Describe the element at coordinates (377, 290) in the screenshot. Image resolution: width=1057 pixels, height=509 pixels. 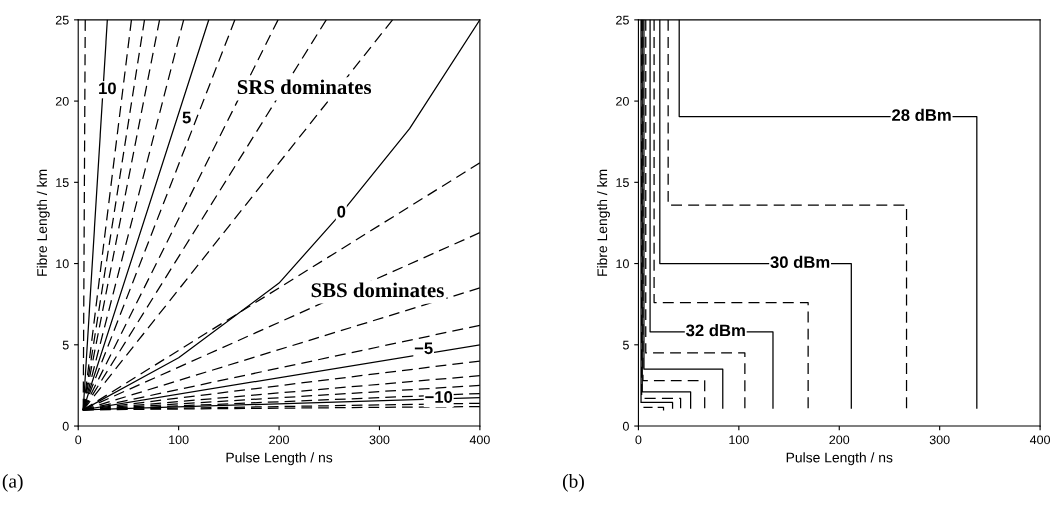
I see `annotation: SBS dominates` at that location.